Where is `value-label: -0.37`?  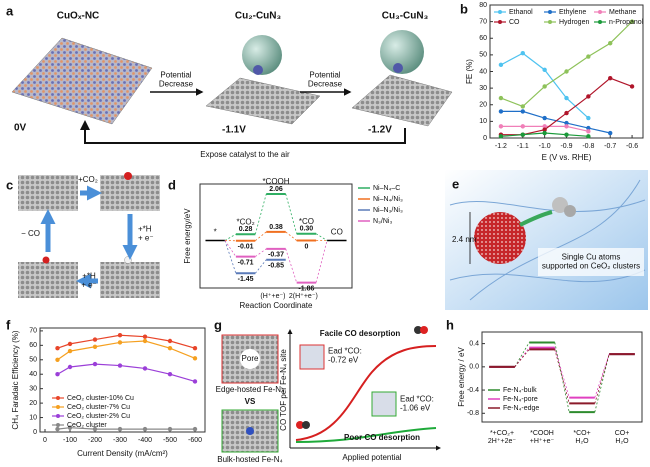
value-label: -0.37 is located at coordinates (276, 255).